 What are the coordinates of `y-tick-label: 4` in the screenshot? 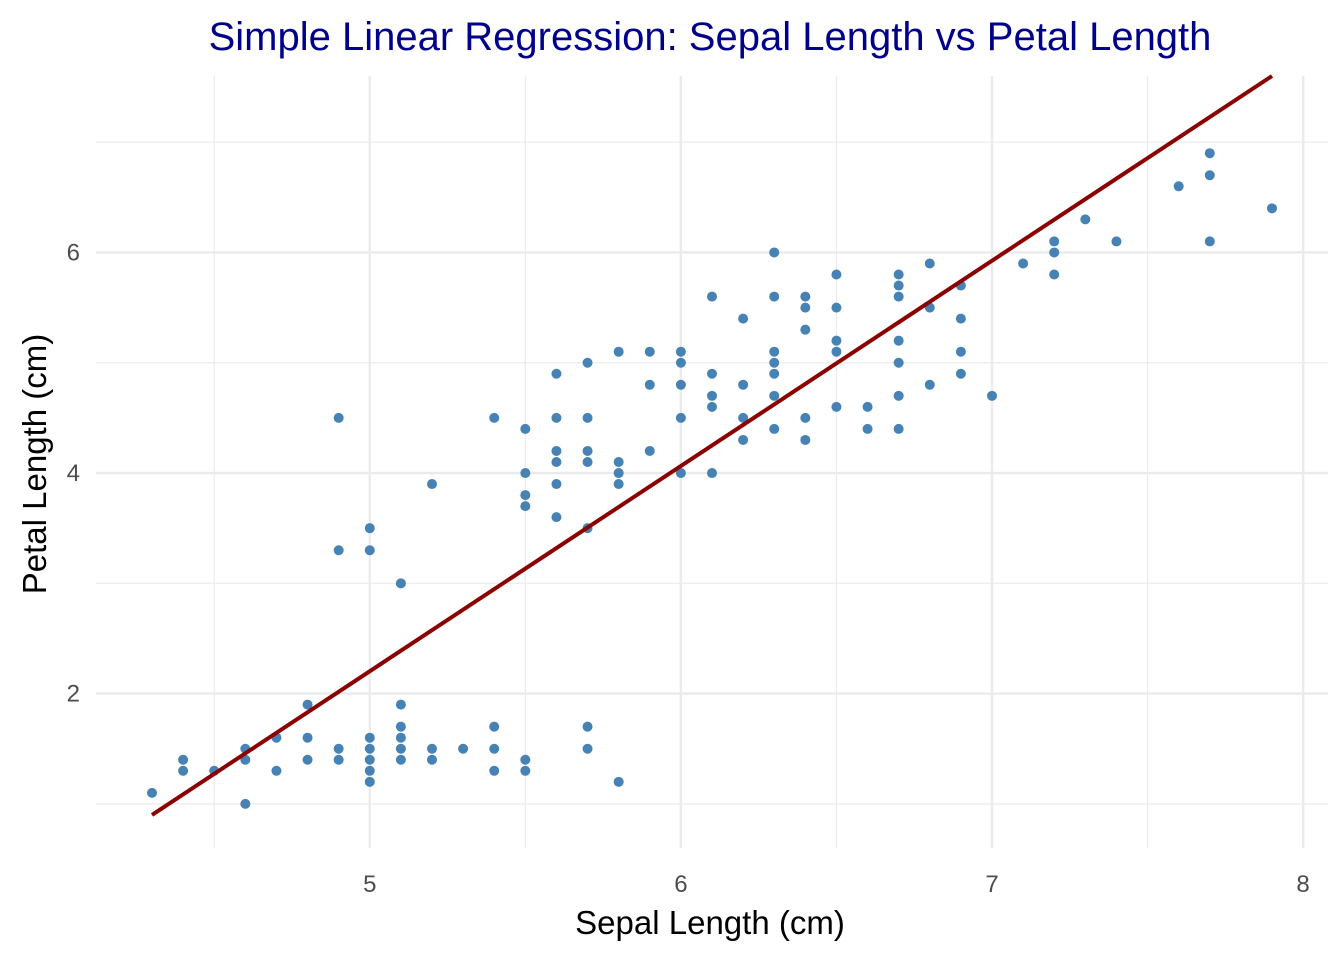 It's located at (73, 473).